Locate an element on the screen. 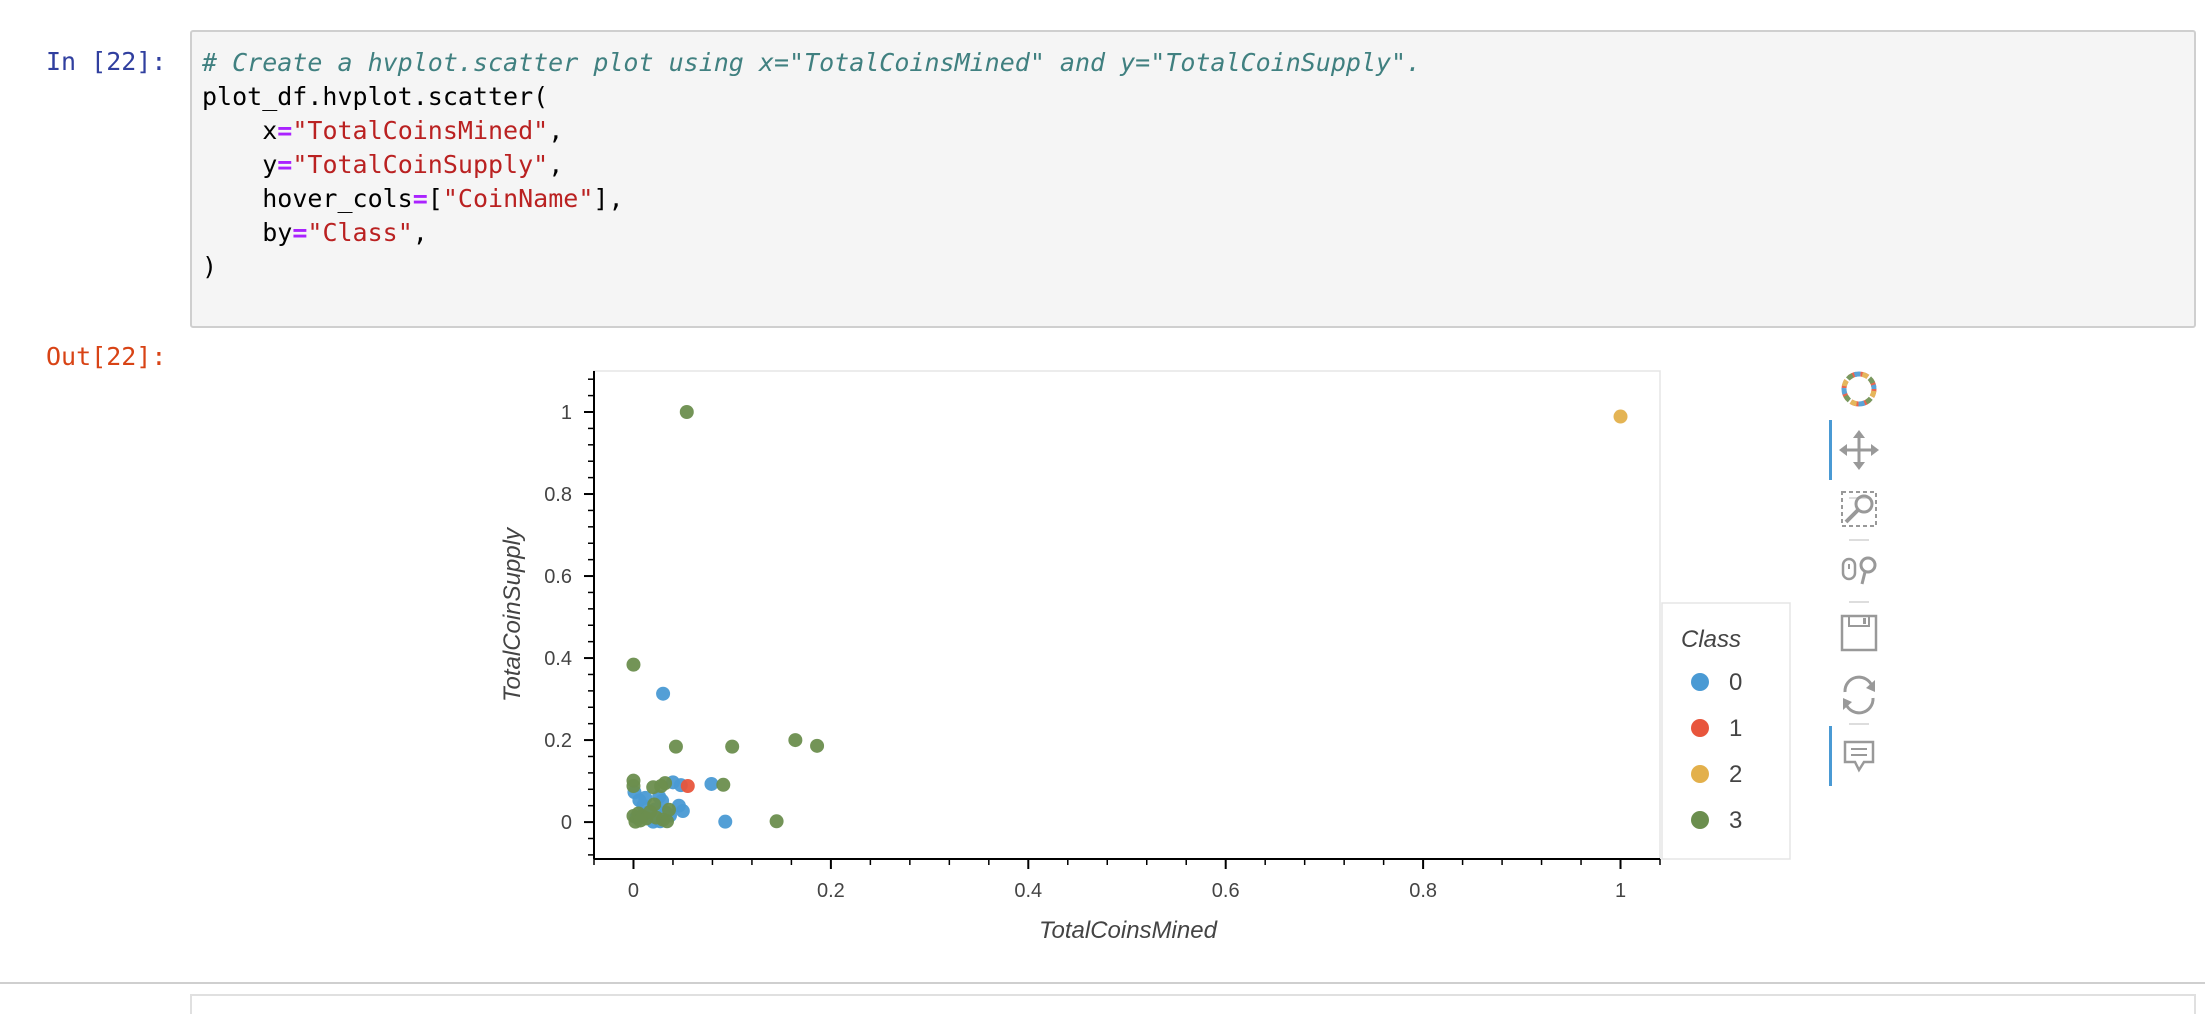 Image resolution: width=2205 pixels, height=1014 pixels. code-y-val: "TotalCoinSupply" is located at coordinates (420, 164).